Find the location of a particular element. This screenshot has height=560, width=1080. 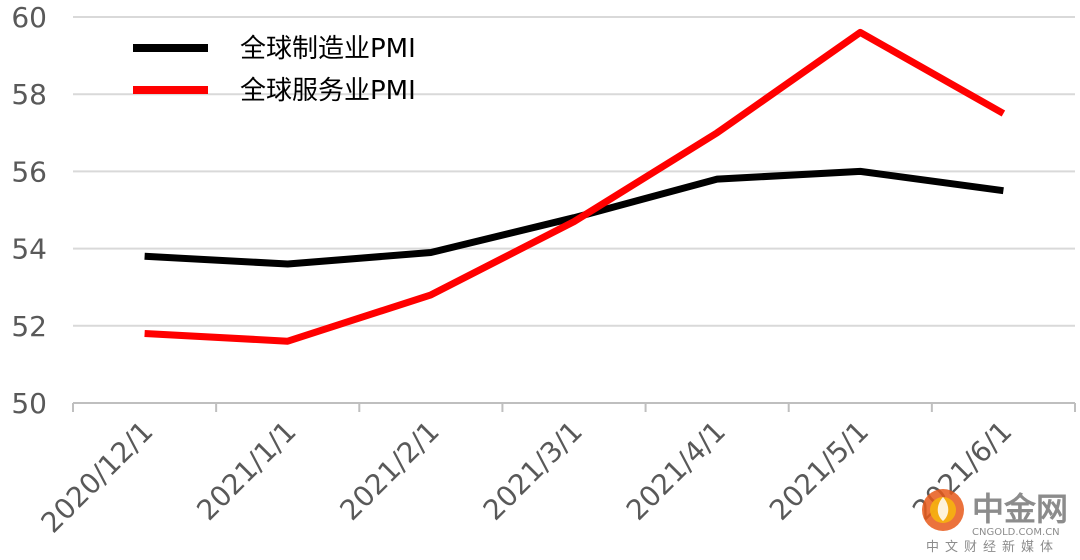

y-tick-label: 52 is located at coordinates (29, 326).